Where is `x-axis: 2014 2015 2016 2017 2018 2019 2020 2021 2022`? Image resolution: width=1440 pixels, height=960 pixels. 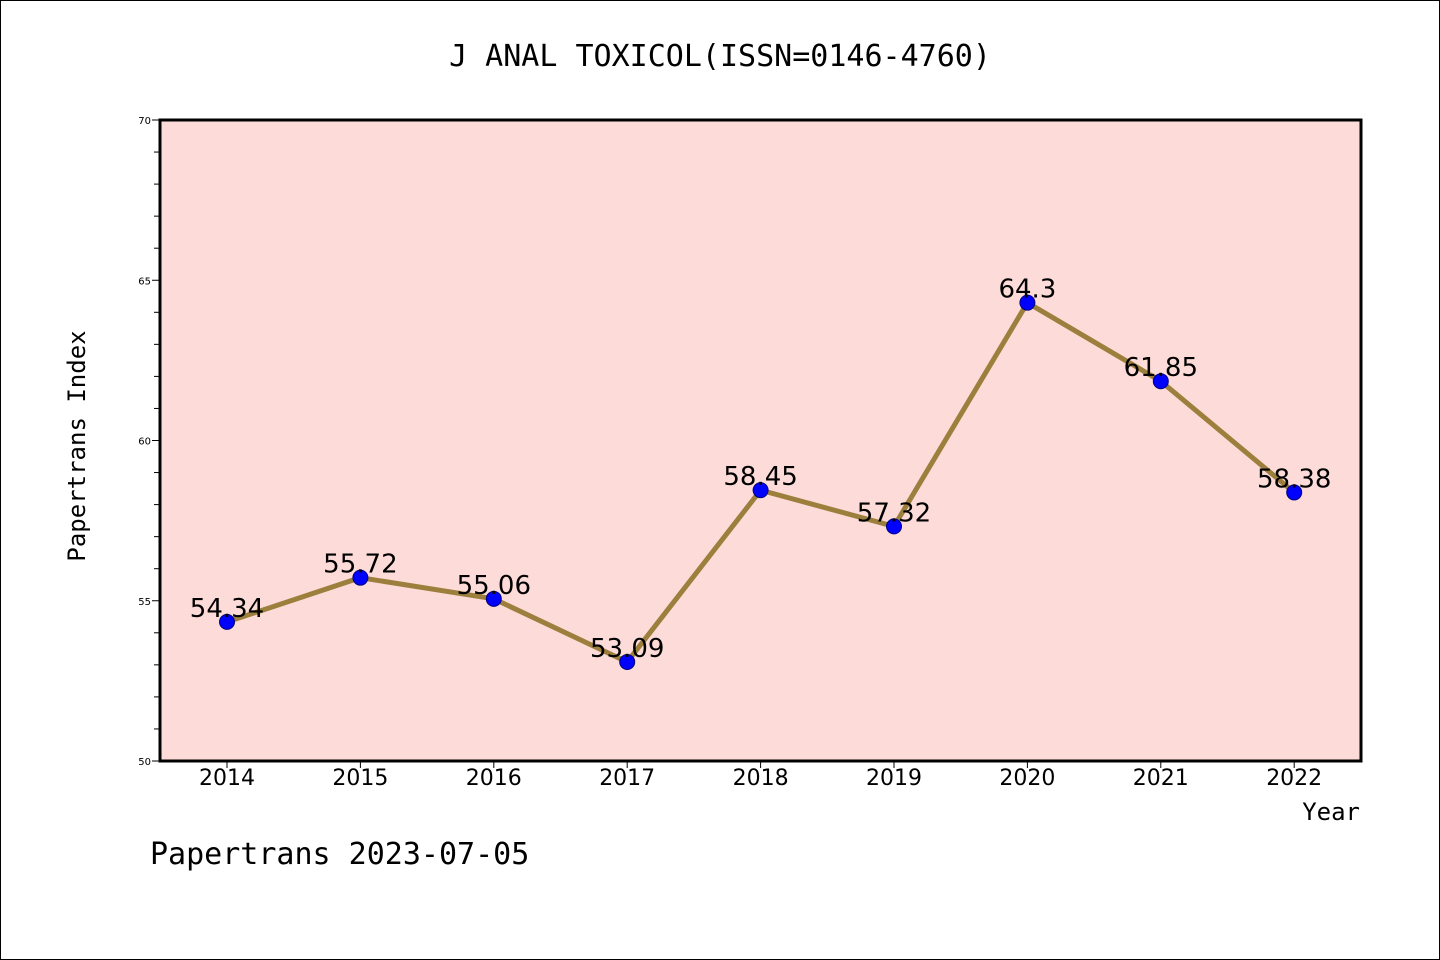
x-axis: 2014 2015 2016 2017 2018 2019 2020 2021 2022 is located at coordinates (760, 776).